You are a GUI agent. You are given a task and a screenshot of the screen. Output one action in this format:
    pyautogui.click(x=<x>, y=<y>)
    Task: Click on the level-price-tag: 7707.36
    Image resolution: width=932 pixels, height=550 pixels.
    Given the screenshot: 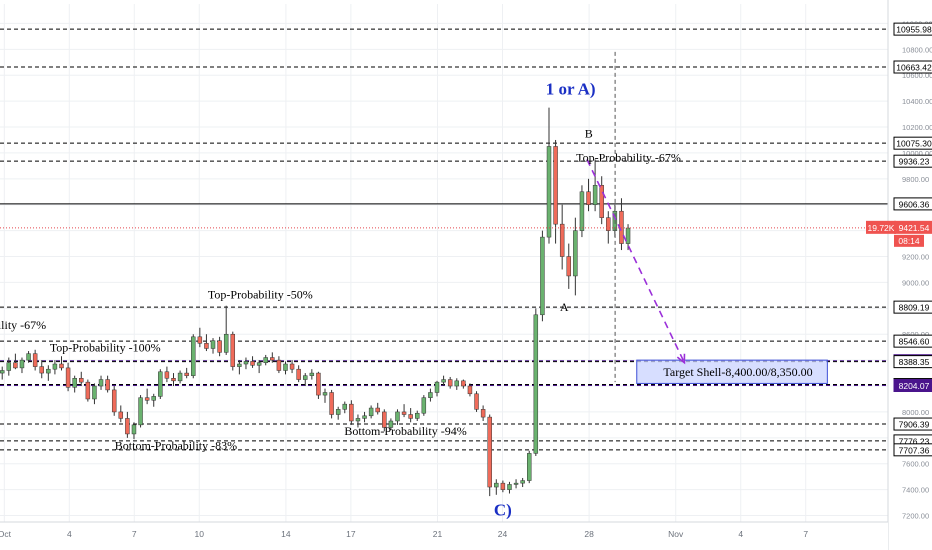 What is the action you would take?
    pyautogui.click(x=912, y=450)
    